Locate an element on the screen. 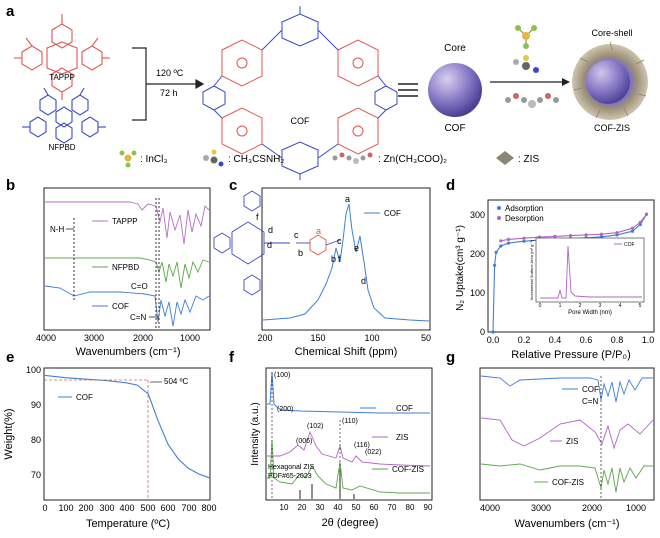 The image size is (660, 538). c-xtick-150: 150 is located at coordinates (317, 338).